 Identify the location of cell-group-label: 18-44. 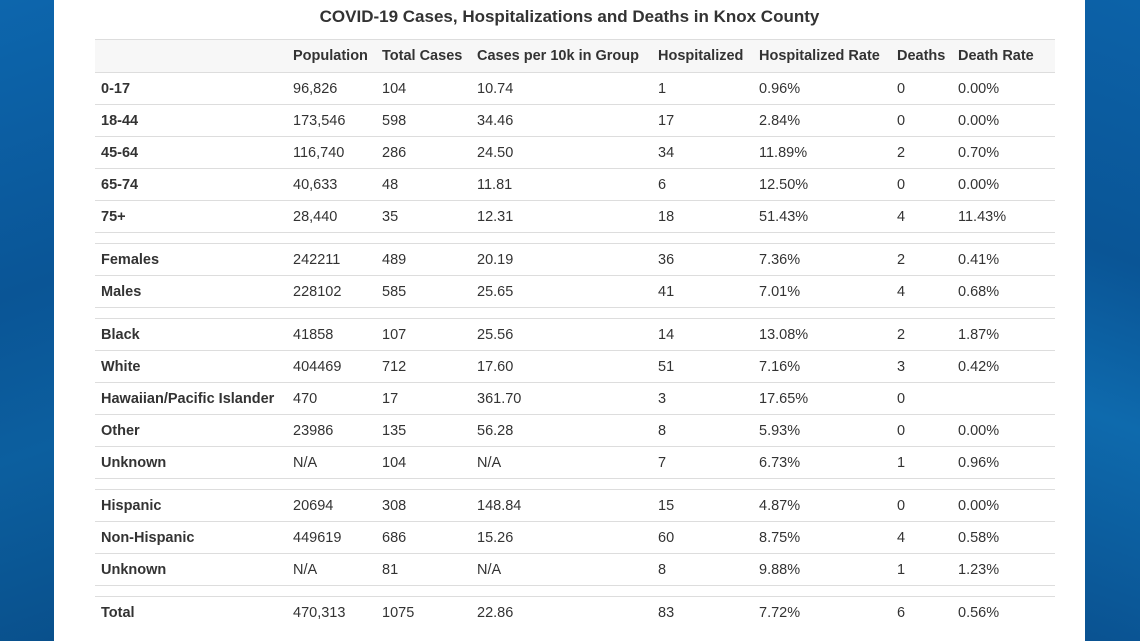
(120, 120).